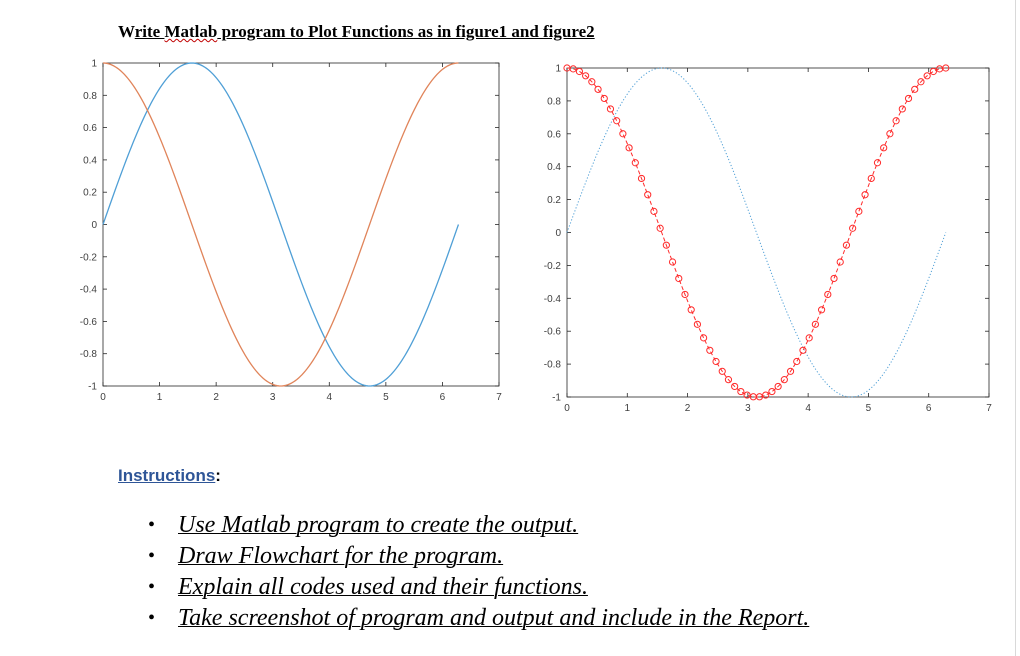 This screenshot has height=656, width=1020. I want to click on instruction-item: • Draw Flowchart for the program., so click(478, 556).